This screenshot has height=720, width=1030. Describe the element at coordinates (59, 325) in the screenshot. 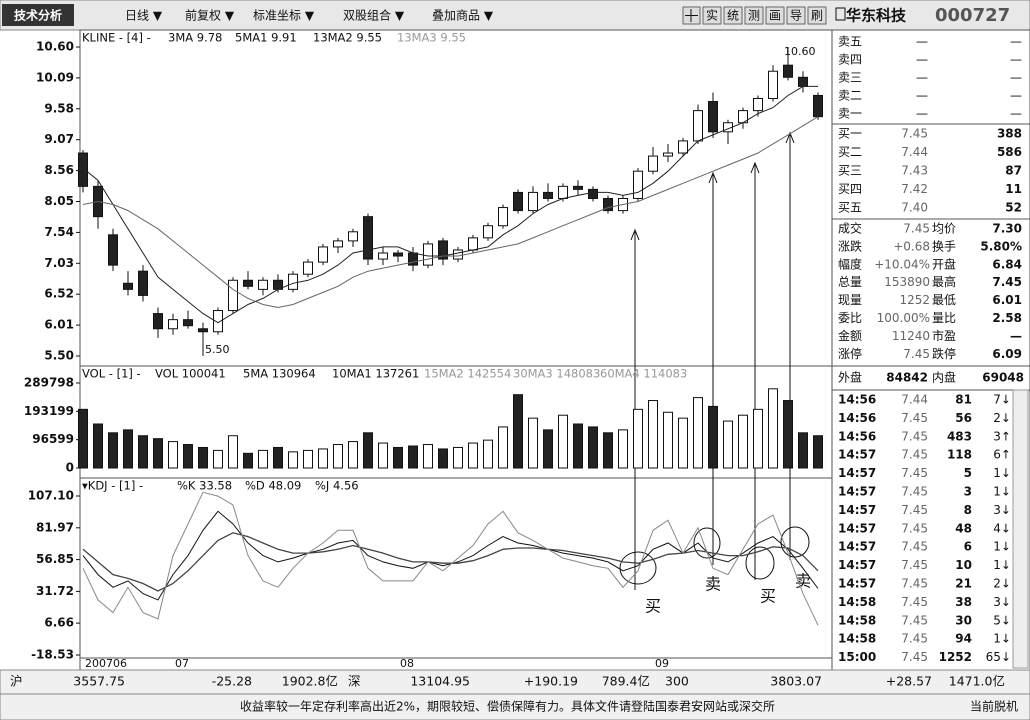

I see `y-tick-label: 6.01` at that location.